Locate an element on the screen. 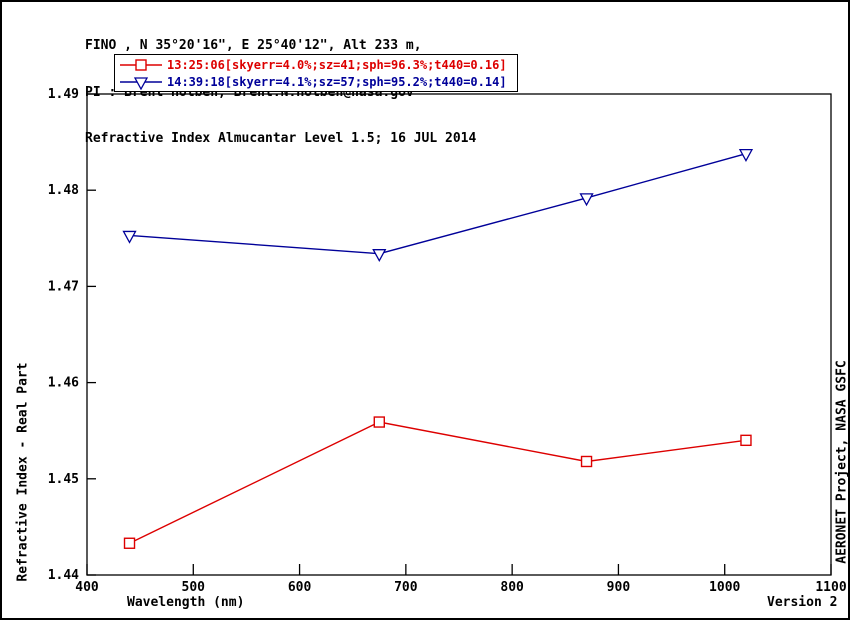 The image size is (850, 620). x-axis-tick-label: 1000 is located at coordinates (724, 587).